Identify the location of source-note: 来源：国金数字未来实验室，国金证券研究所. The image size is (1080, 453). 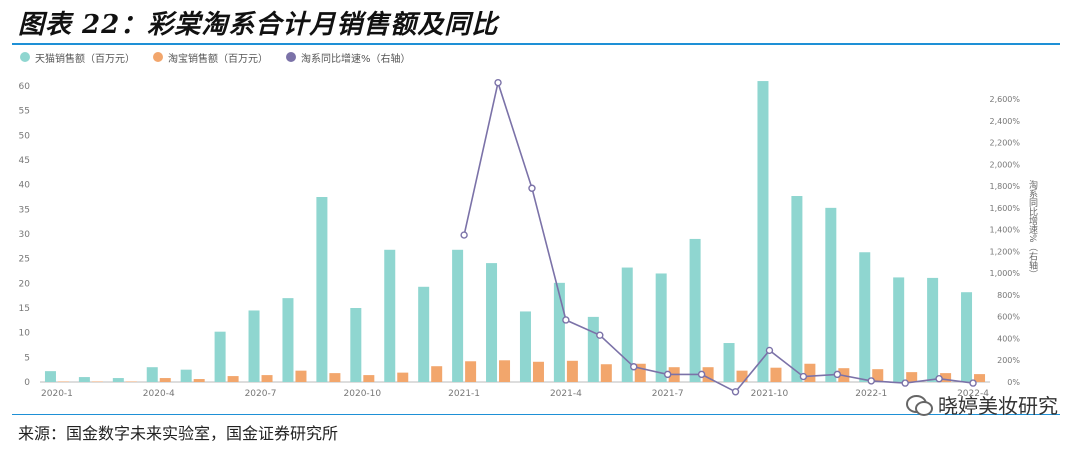
(178, 433).